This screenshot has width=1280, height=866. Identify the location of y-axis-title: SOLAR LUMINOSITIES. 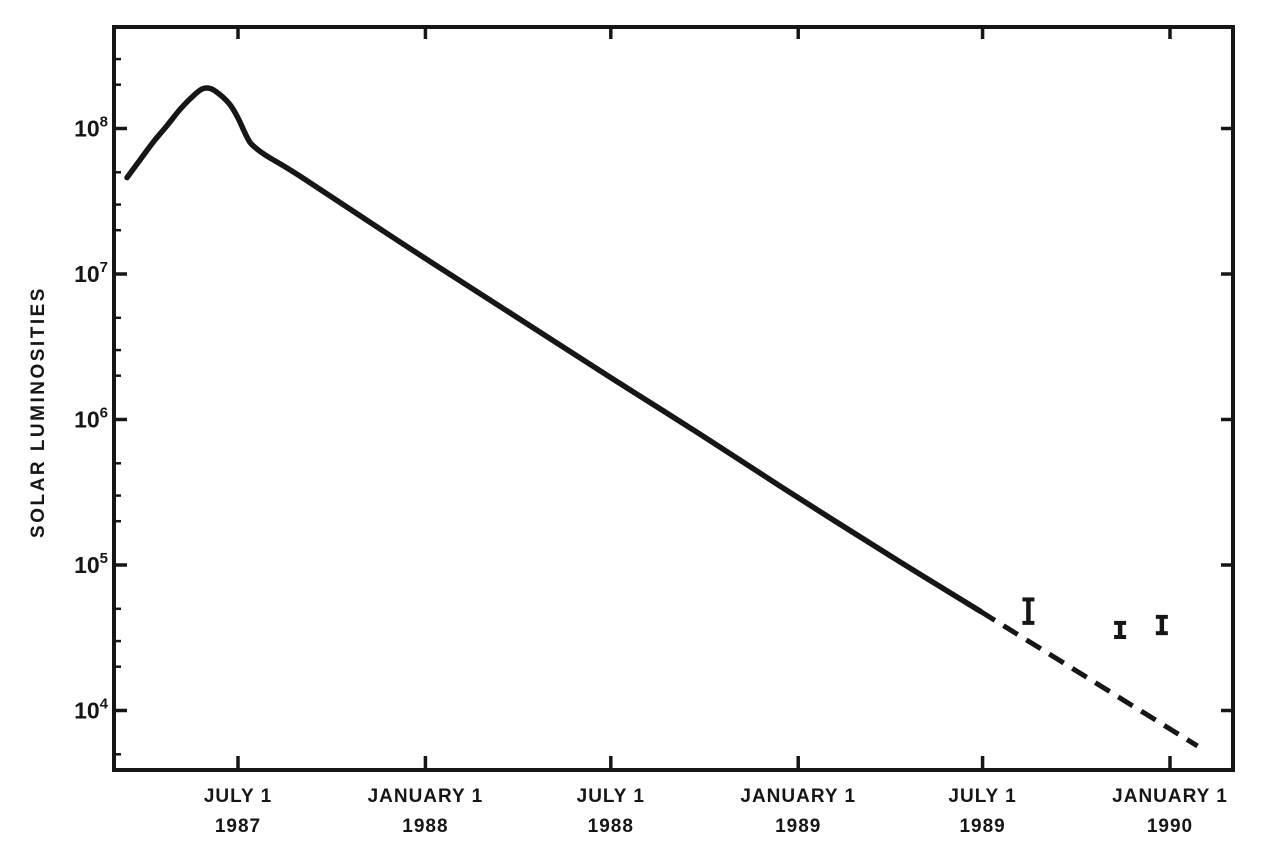
(38, 412).